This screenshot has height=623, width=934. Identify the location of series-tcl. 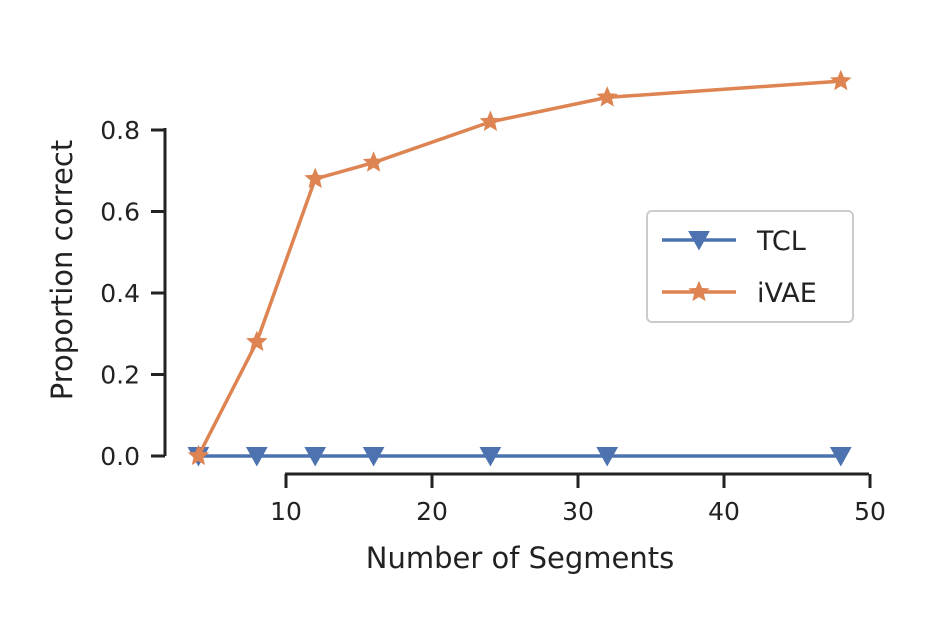
(519, 457).